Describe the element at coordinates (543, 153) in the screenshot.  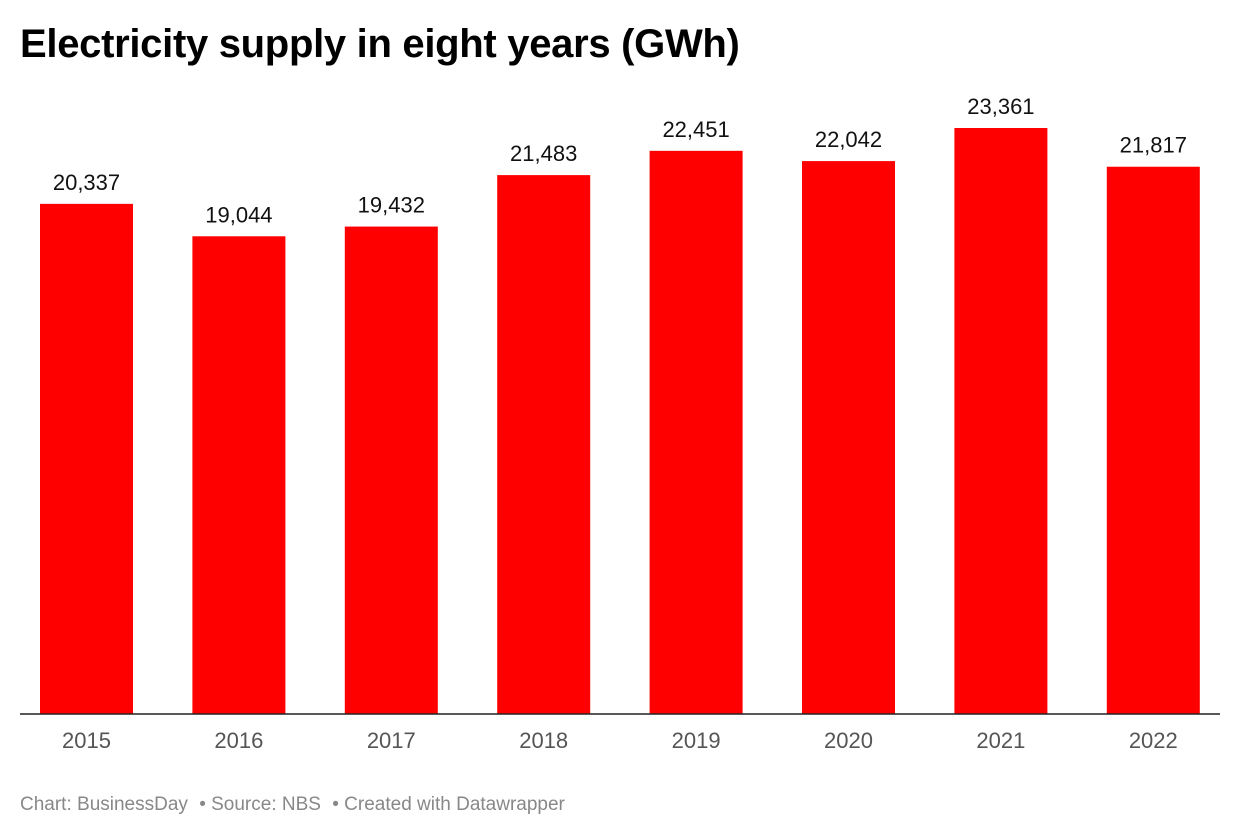
I see `data-label: 21,483` at that location.